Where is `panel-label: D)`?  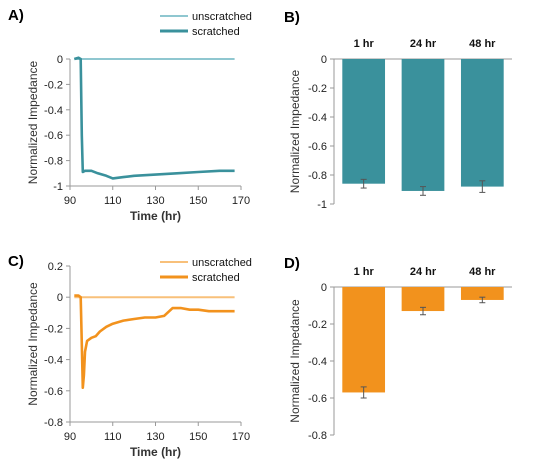 panel-label: D) is located at coordinates (292, 263).